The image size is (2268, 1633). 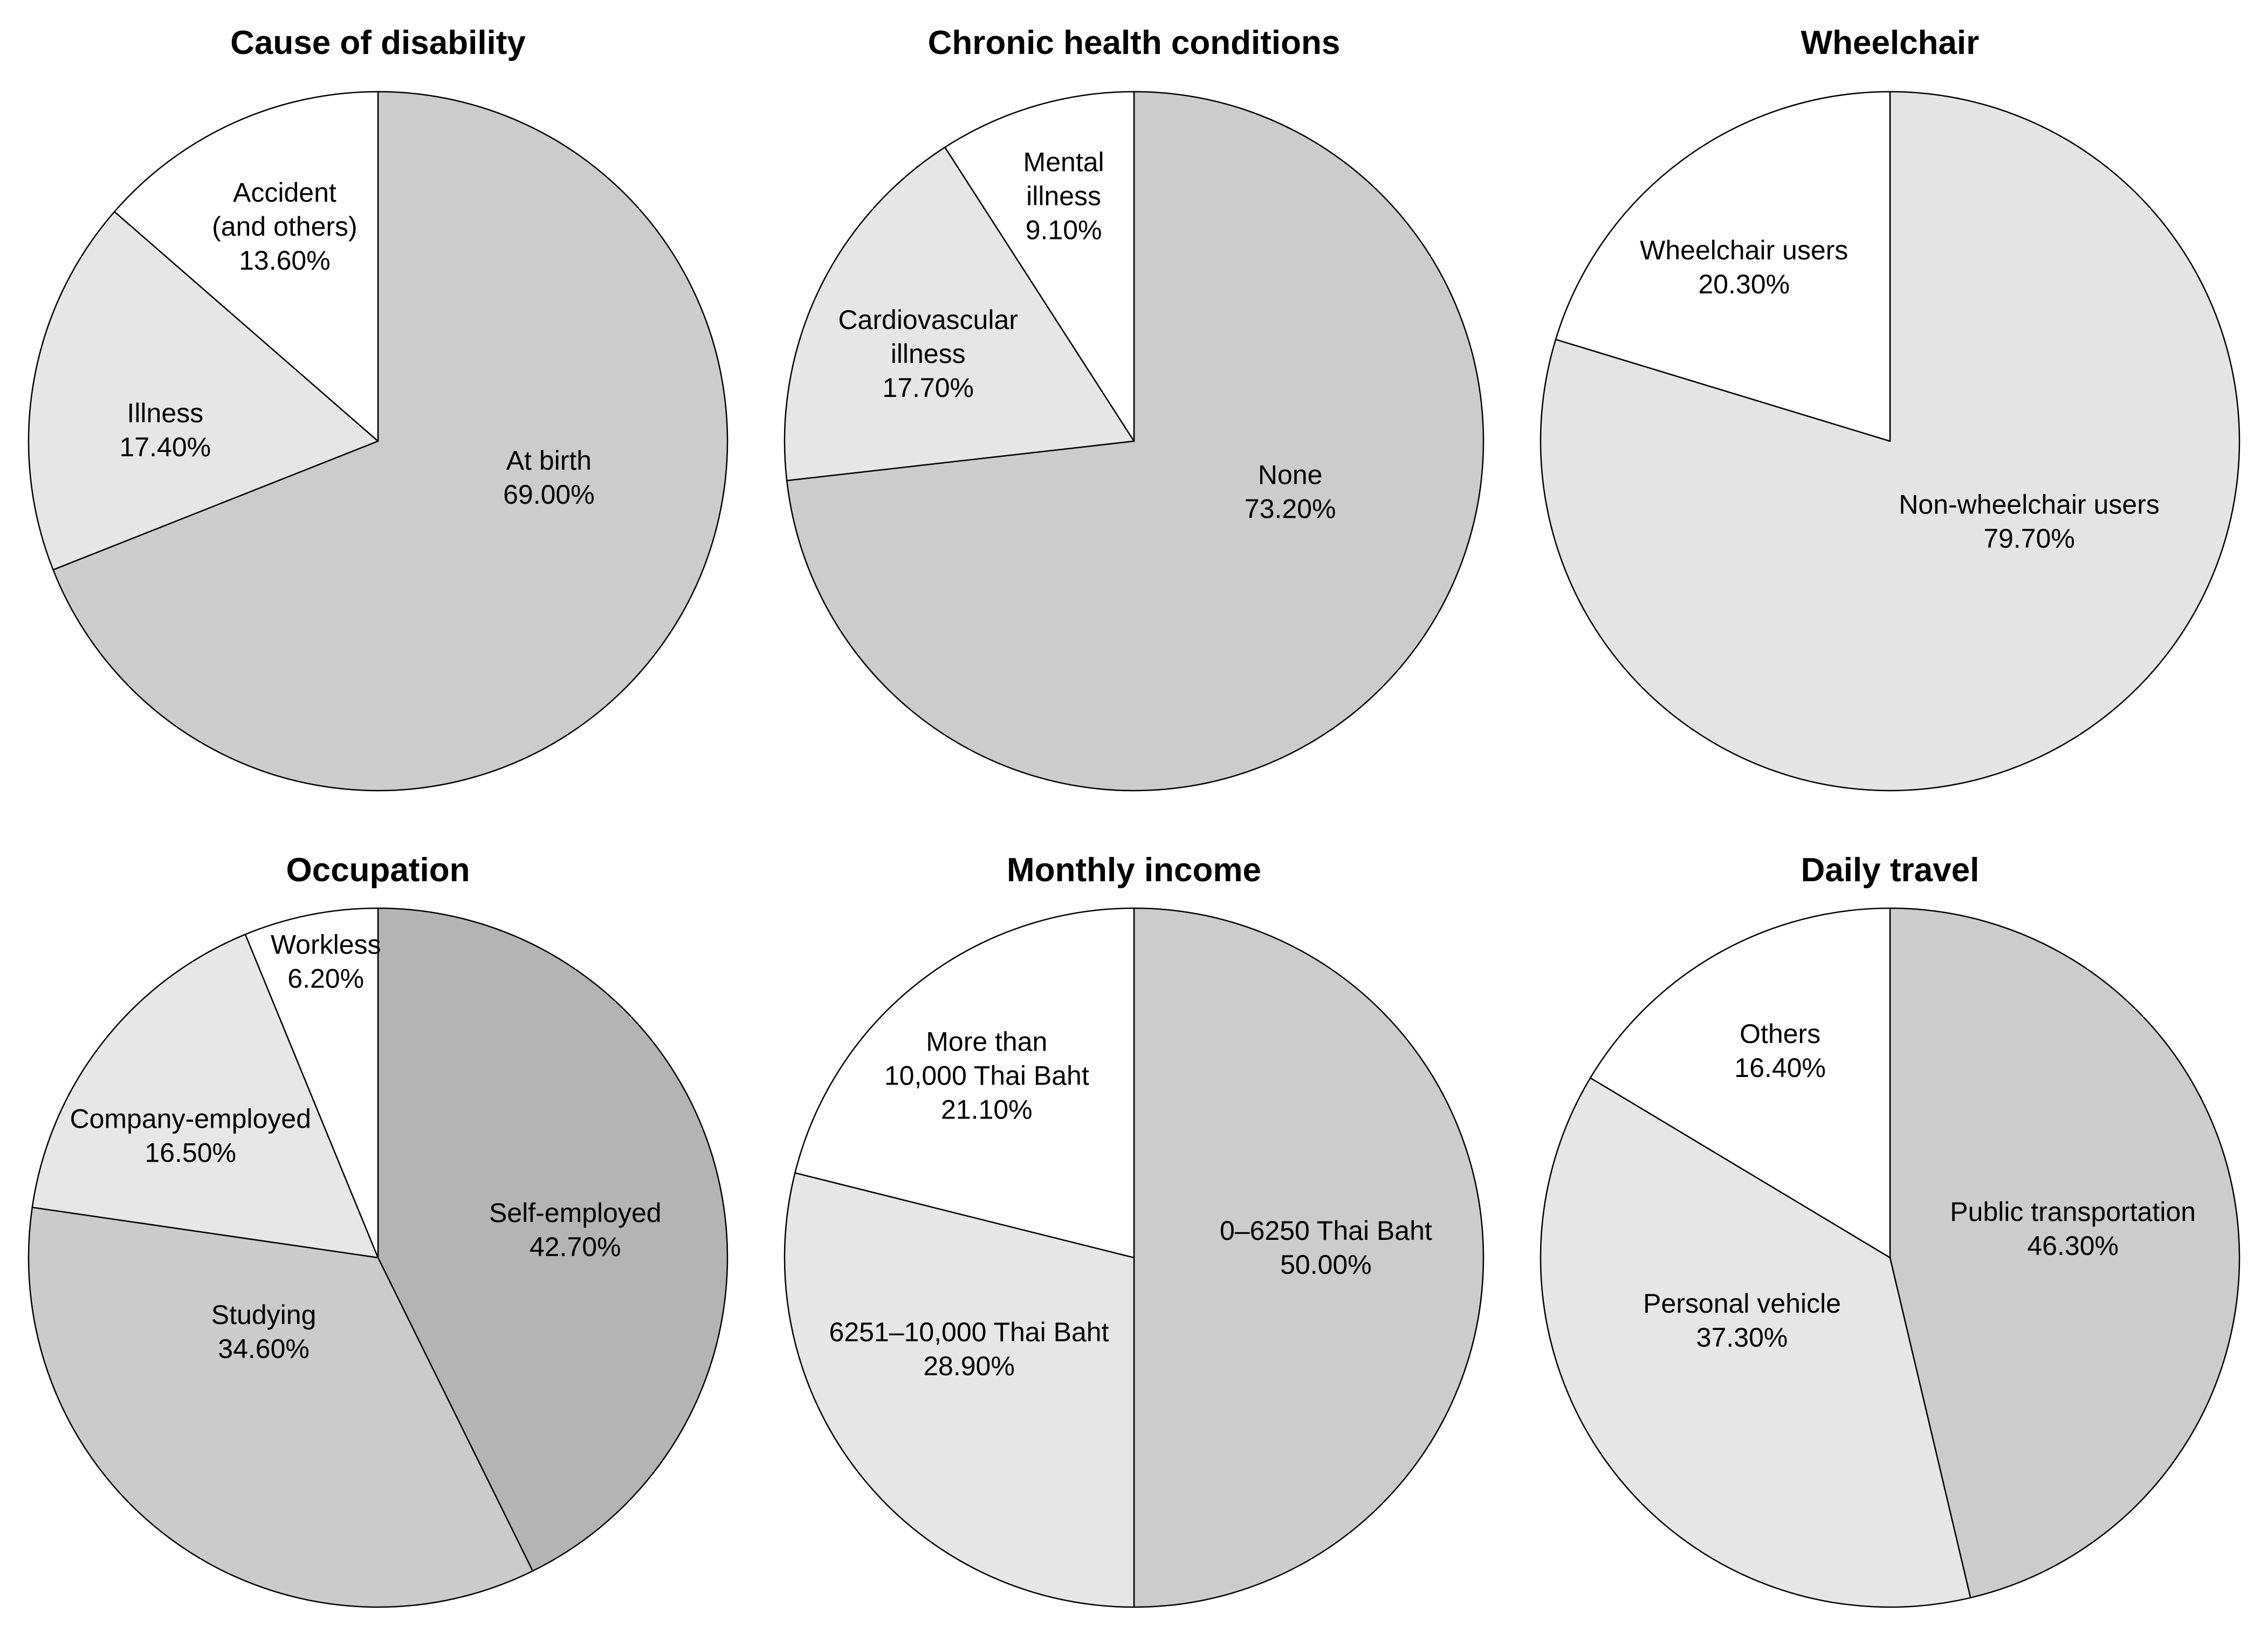 What do you see at coordinates (285, 260) in the screenshot?
I see `slice-label-line: 13.60%` at bounding box center [285, 260].